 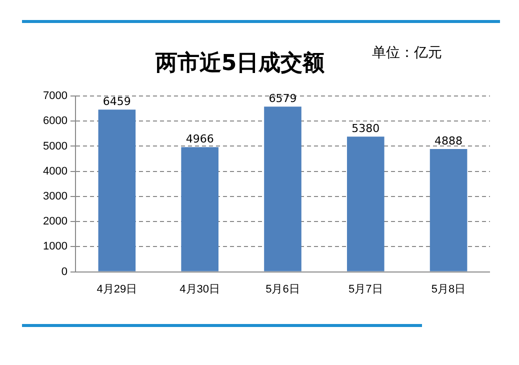 I want to click on data-label: 4966, so click(x=200, y=139).